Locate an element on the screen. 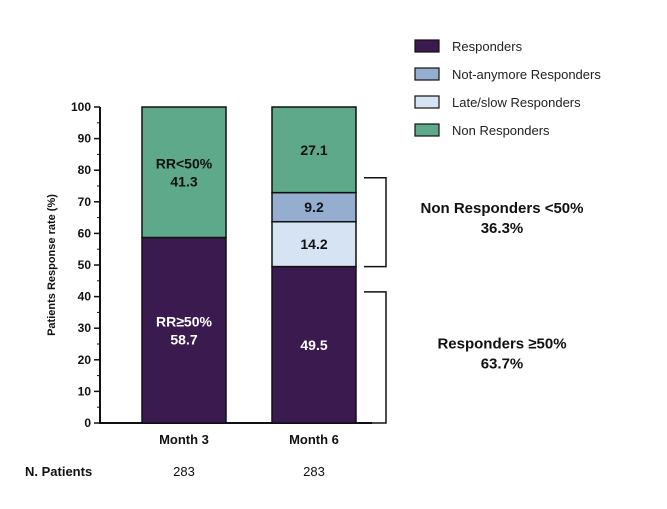 The width and height of the screenshot is (667, 509). patients-title: N. Patients is located at coordinates (58, 471).